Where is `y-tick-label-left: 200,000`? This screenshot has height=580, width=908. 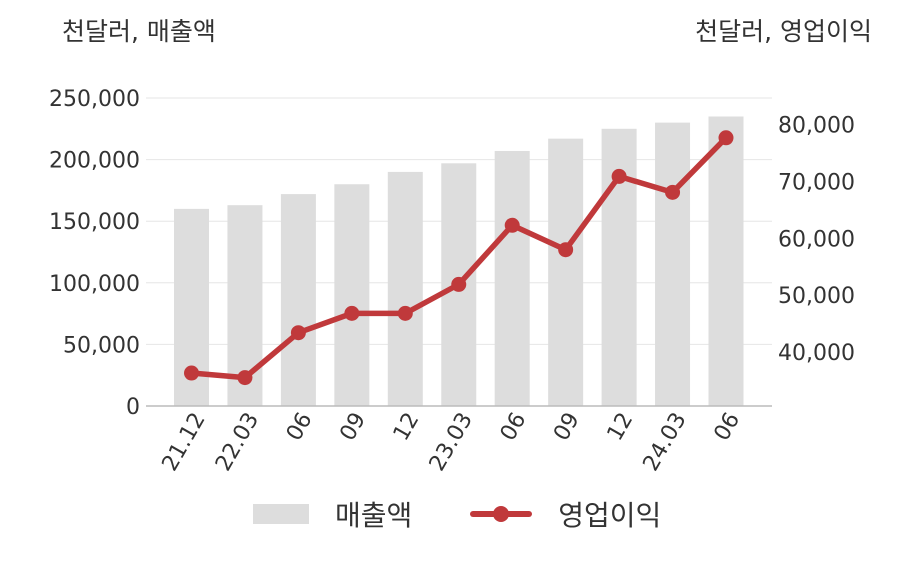 y-tick-label-left: 200,000 is located at coordinates (94, 161).